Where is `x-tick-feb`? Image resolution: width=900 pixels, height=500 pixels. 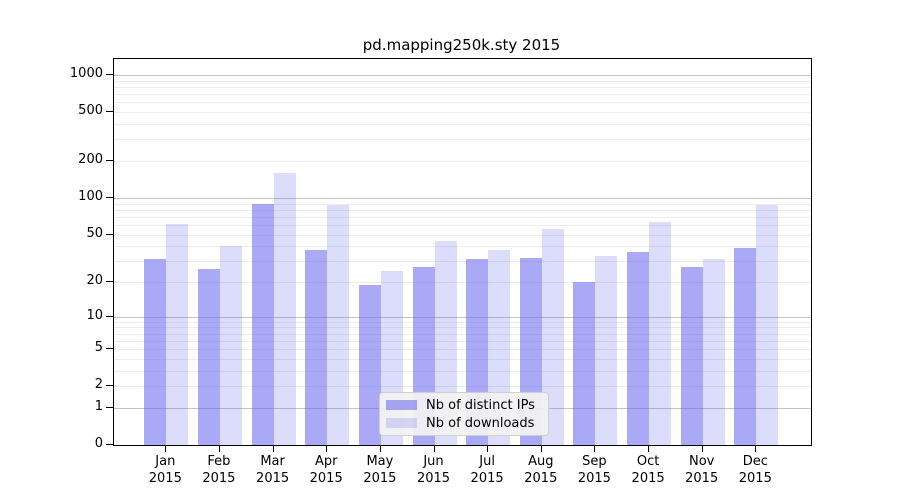
x-tick-feb is located at coordinates (219, 448).